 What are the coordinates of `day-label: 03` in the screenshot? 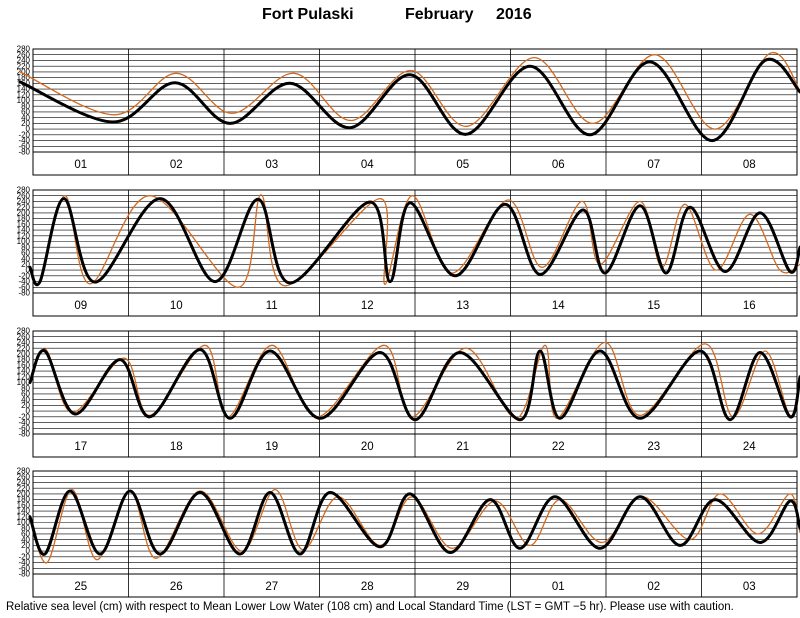 It's located at (271, 165).